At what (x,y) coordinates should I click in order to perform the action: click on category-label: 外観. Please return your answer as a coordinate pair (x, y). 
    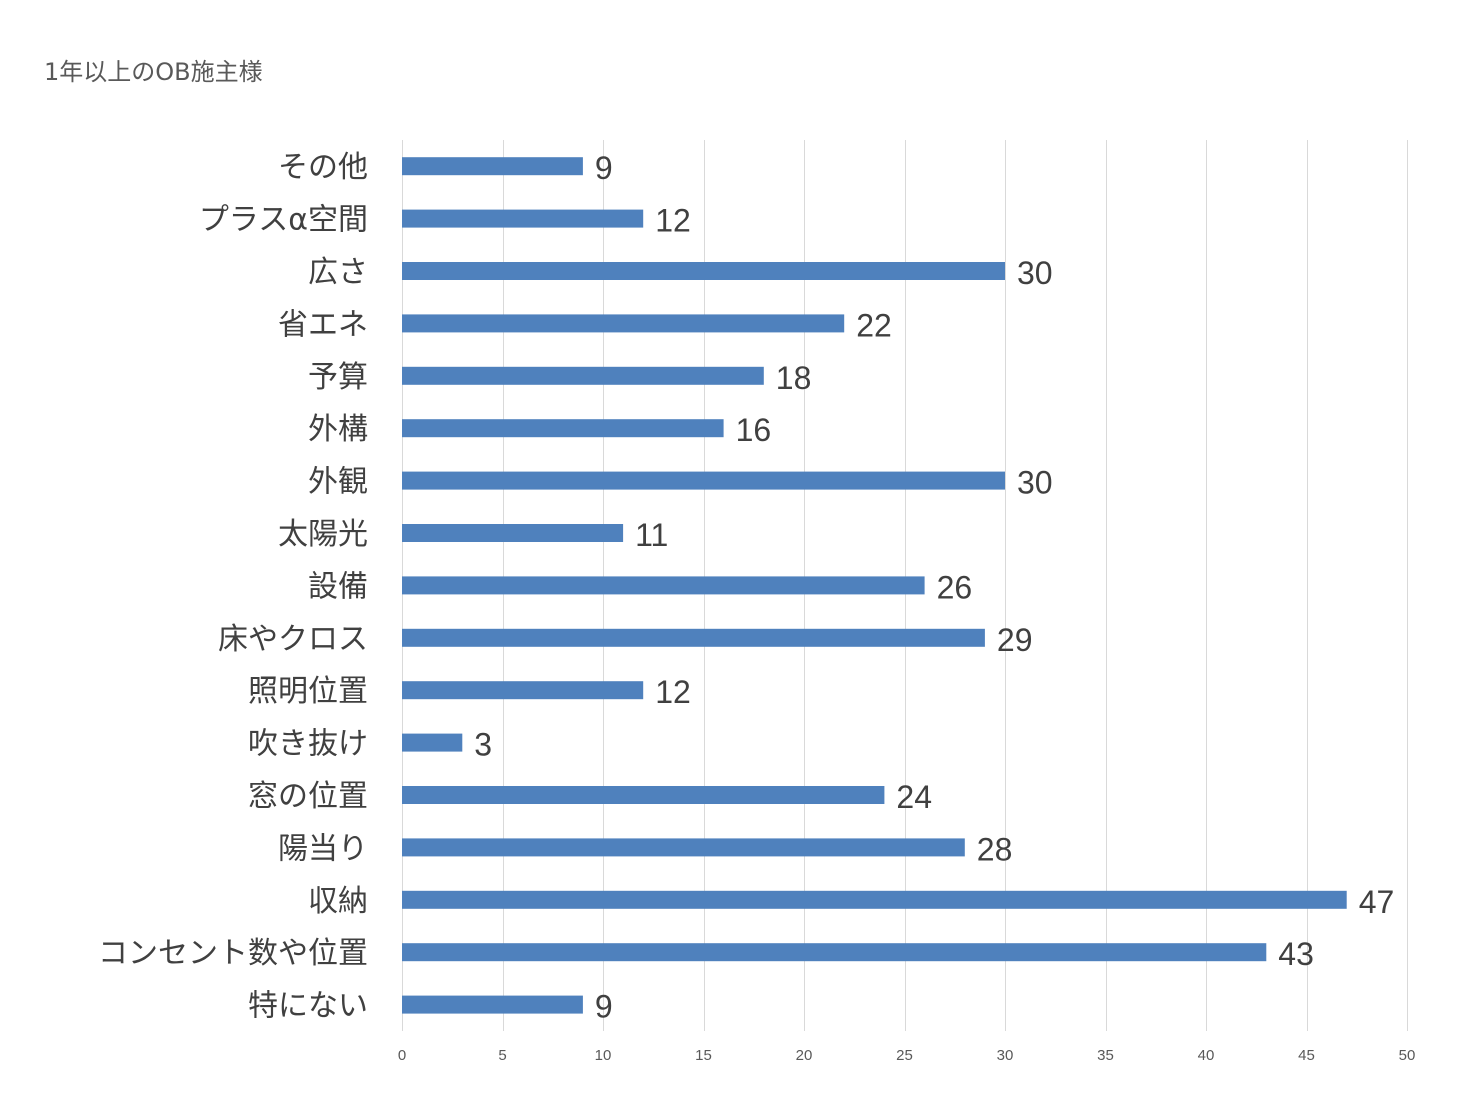
    Looking at the image, I should click on (338, 482).